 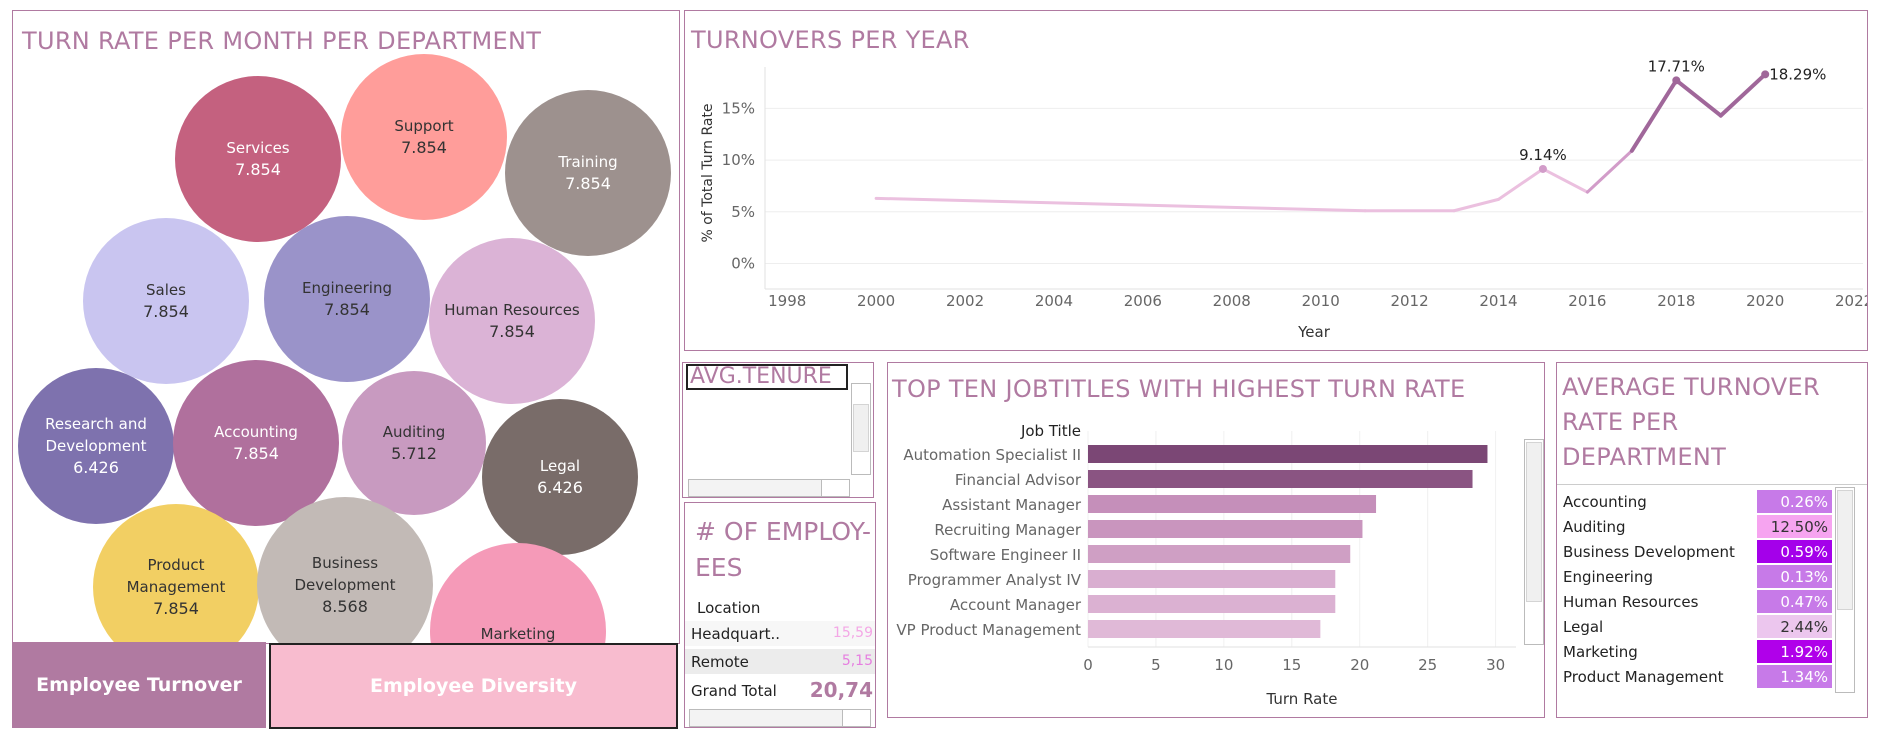 I want to click on y-tick-label: 10%, so click(x=738, y=160).